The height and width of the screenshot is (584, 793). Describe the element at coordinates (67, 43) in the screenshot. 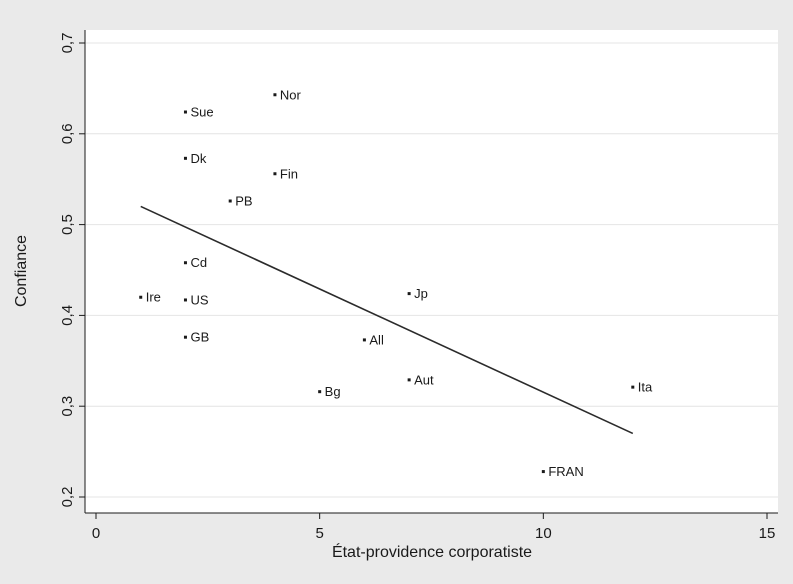

I see `y-tick-label: 0,7` at that location.